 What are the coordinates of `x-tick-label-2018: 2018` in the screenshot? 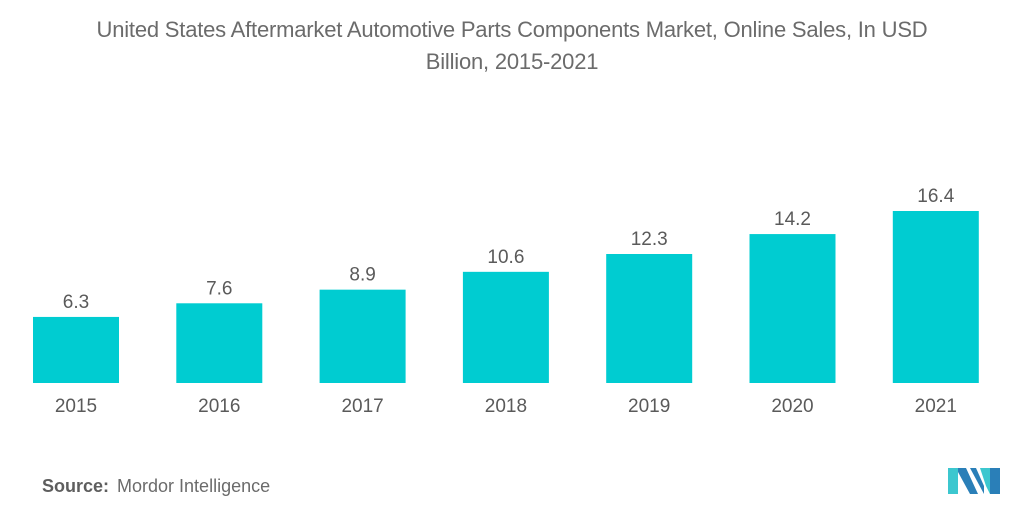 It's located at (506, 406).